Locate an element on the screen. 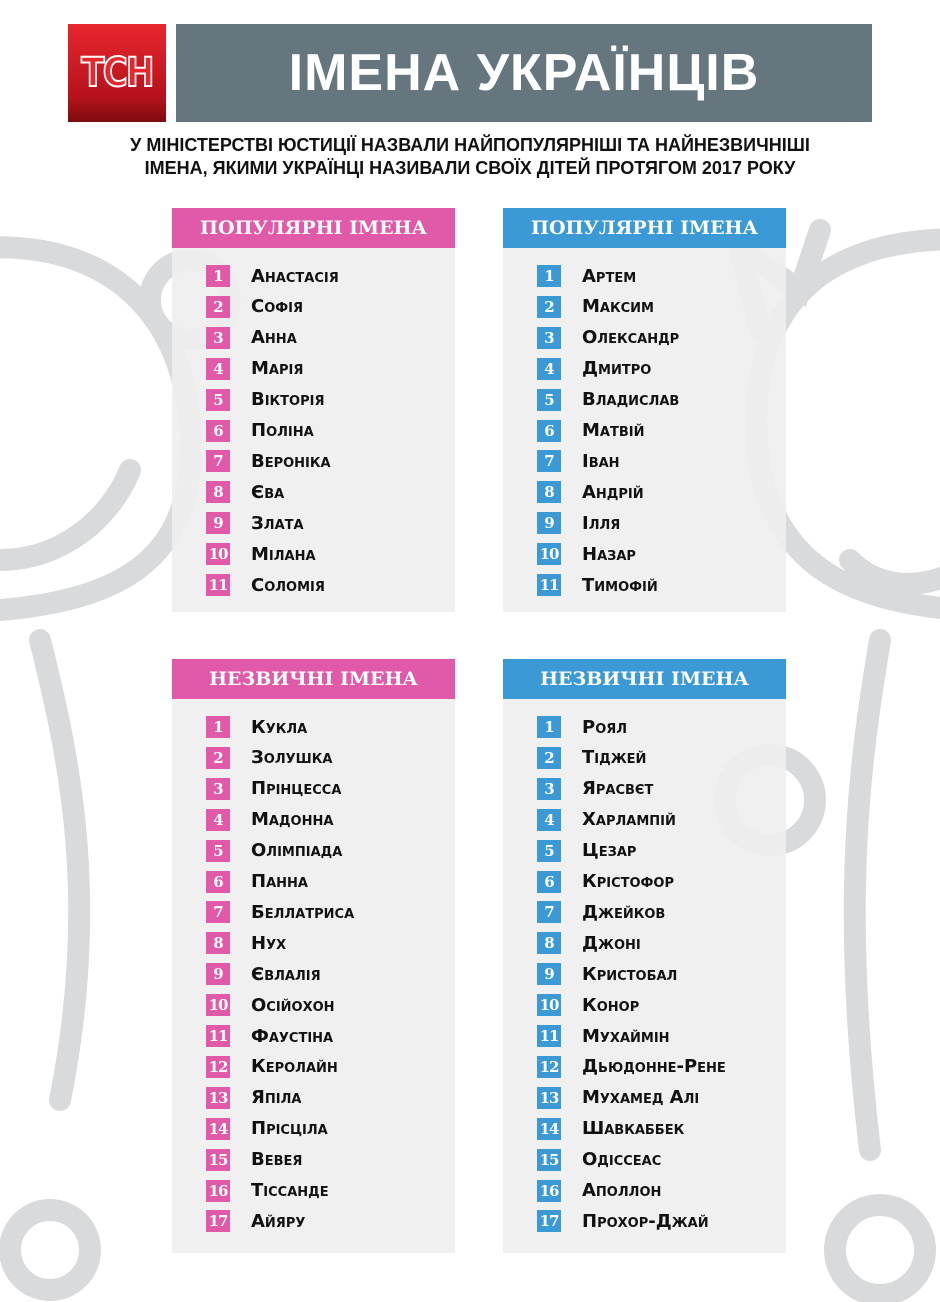 This screenshot has width=940, height=1302. list-item: 2 Максим is located at coordinates (595, 307).